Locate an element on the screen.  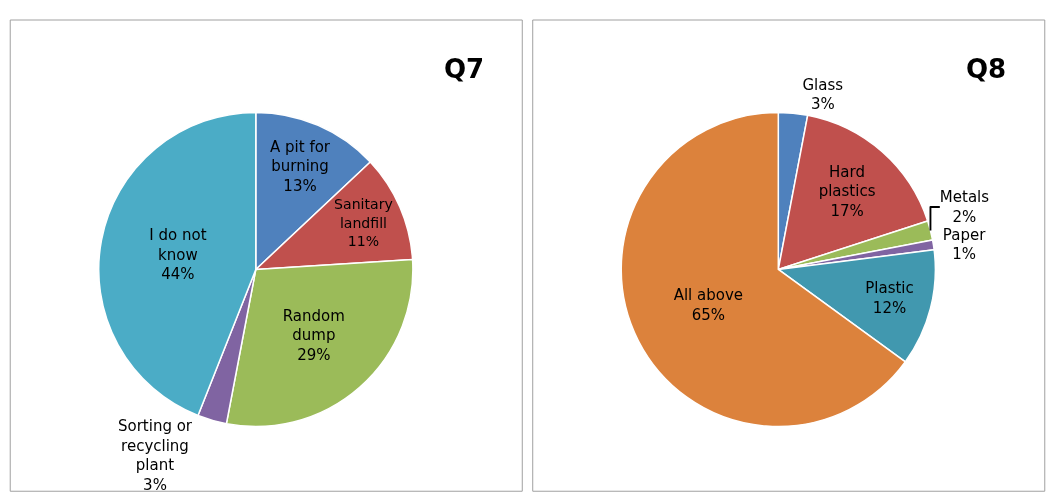
slice-label: I do not know is located at coordinates (178, 245).